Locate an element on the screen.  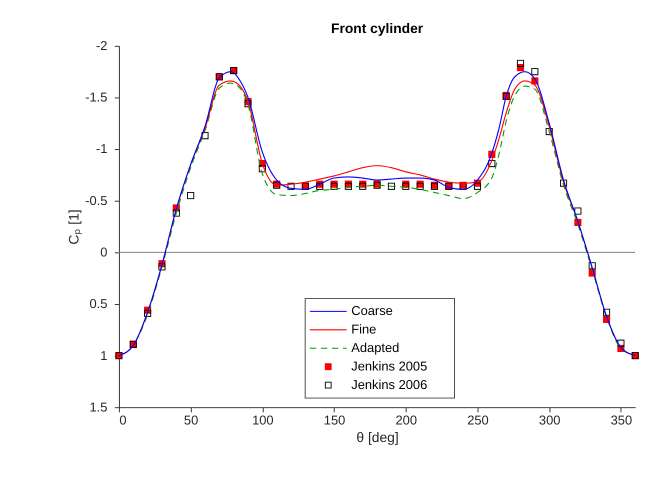
legend-label: Jenkins 2006 is located at coordinates (389, 384).